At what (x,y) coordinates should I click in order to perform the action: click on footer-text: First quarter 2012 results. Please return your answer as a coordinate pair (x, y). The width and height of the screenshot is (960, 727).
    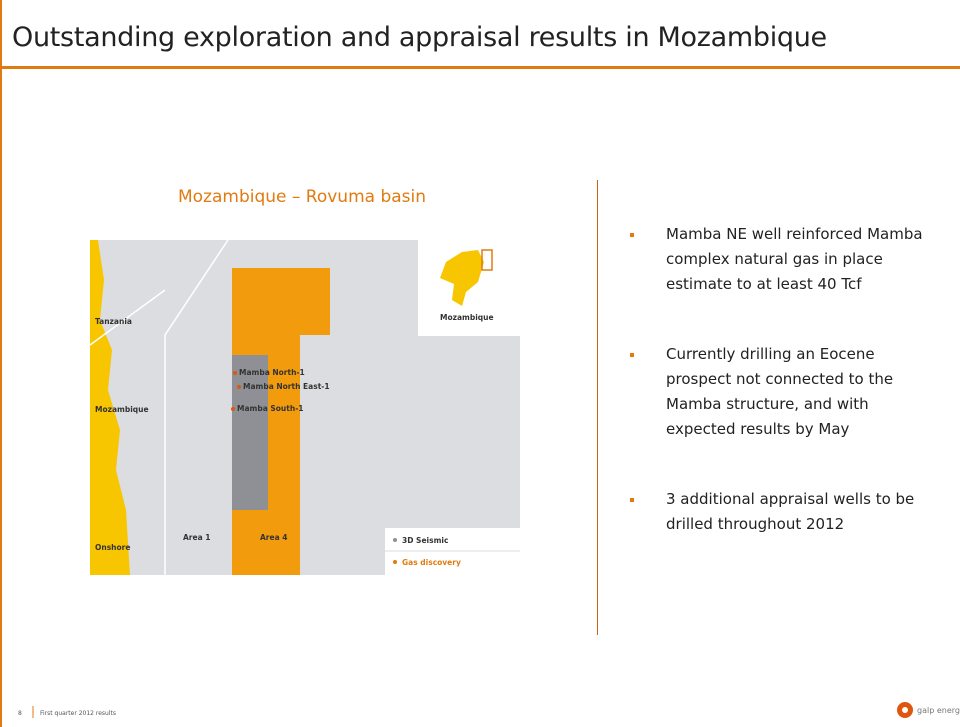
    Looking at the image, I should click on (78, 713).